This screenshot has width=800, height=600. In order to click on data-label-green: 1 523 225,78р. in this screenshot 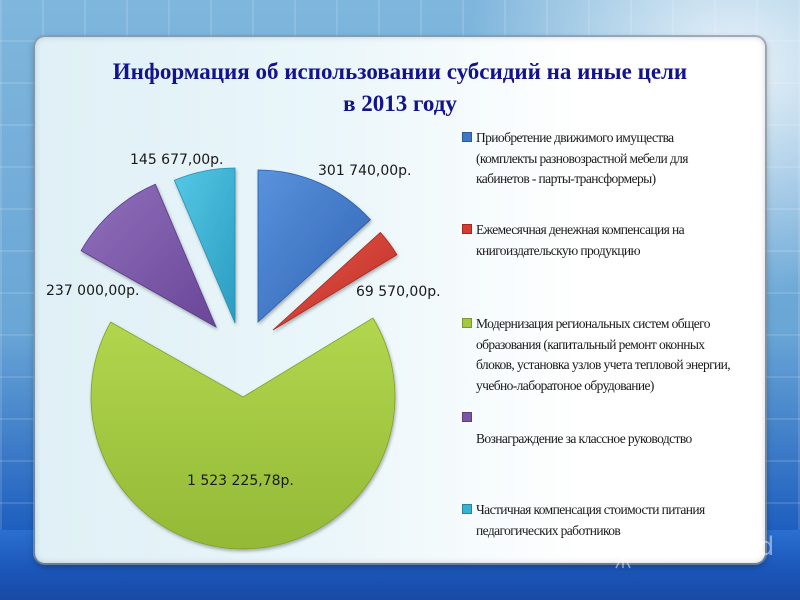, I will do `click(240, 481)`.